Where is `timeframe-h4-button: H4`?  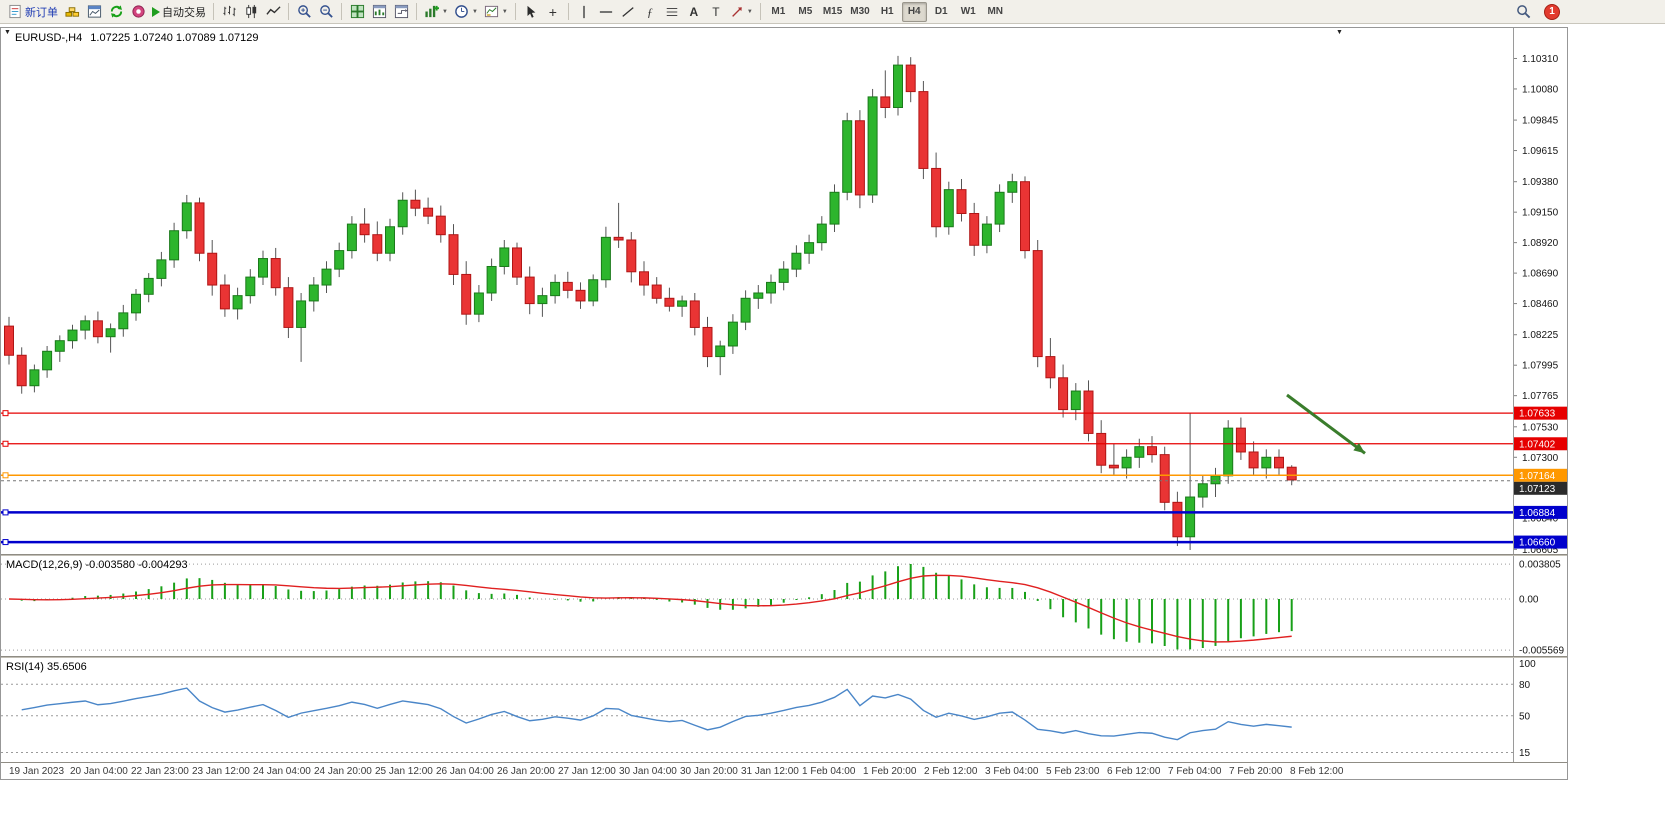 timeframe-h4-button: H4 is located at coordinates (914, 11).